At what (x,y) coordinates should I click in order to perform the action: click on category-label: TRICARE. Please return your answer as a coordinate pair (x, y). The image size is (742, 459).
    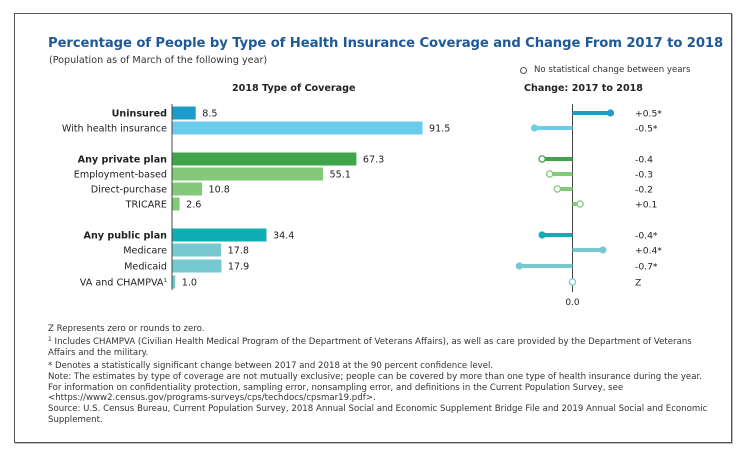
    Looking at the image, I should click on (146, 205).